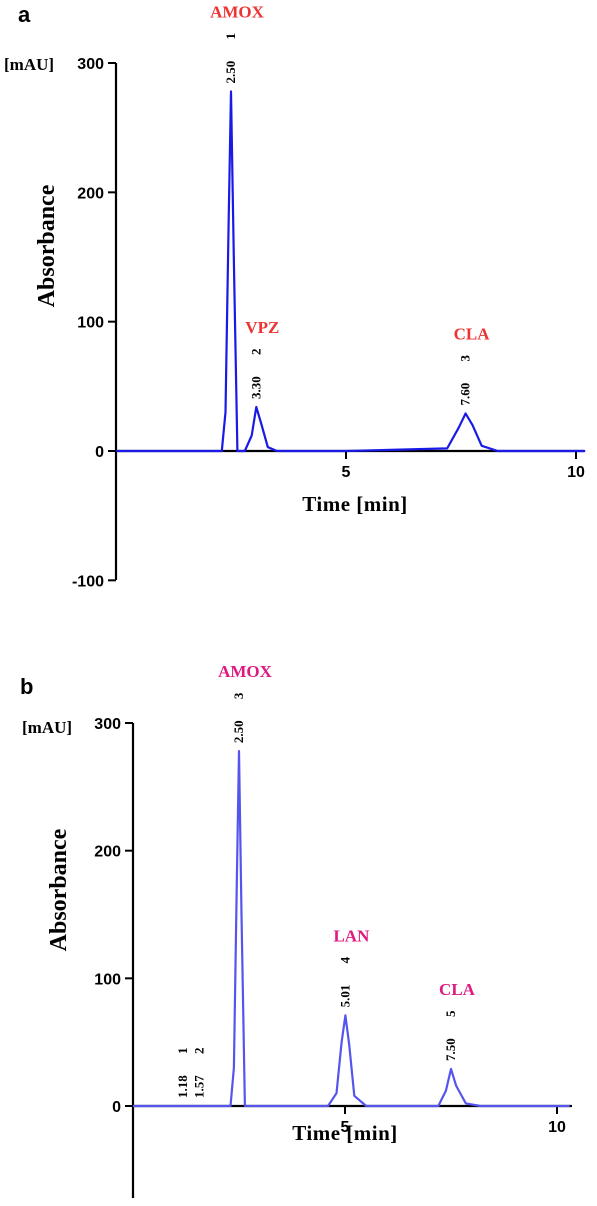  Describe the element at coordinates (255, 387) in the screenshot. I see `peak-rt-label: 3.30` at that location.